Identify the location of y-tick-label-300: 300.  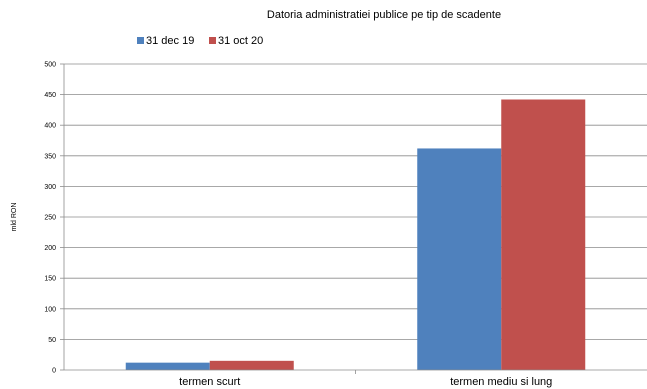
(50, 187).